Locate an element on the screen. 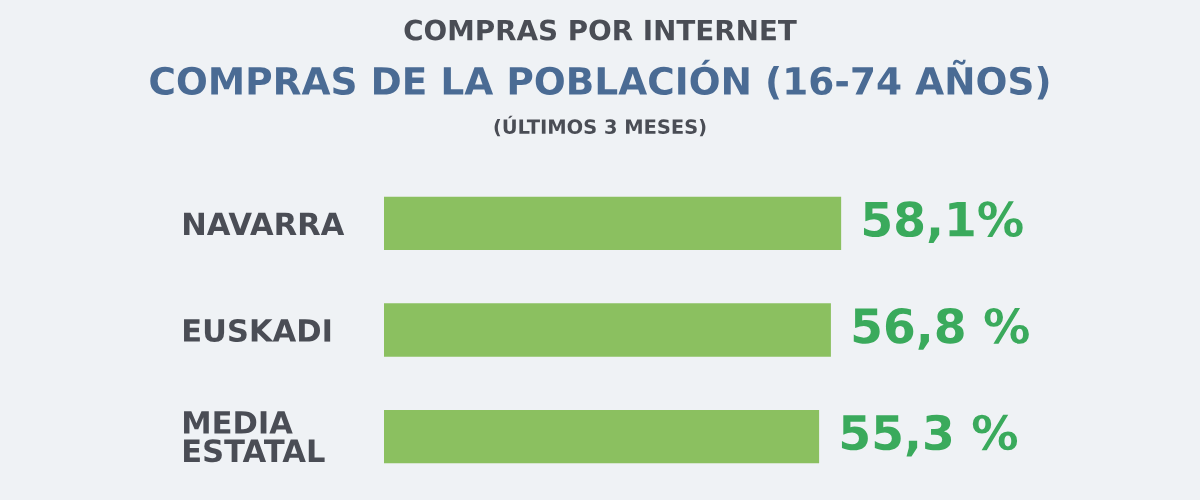 This screenshot has height=500, width=1200. text: (ÚLTIMOS 3 MESES) is located at coordinates (600, 126).